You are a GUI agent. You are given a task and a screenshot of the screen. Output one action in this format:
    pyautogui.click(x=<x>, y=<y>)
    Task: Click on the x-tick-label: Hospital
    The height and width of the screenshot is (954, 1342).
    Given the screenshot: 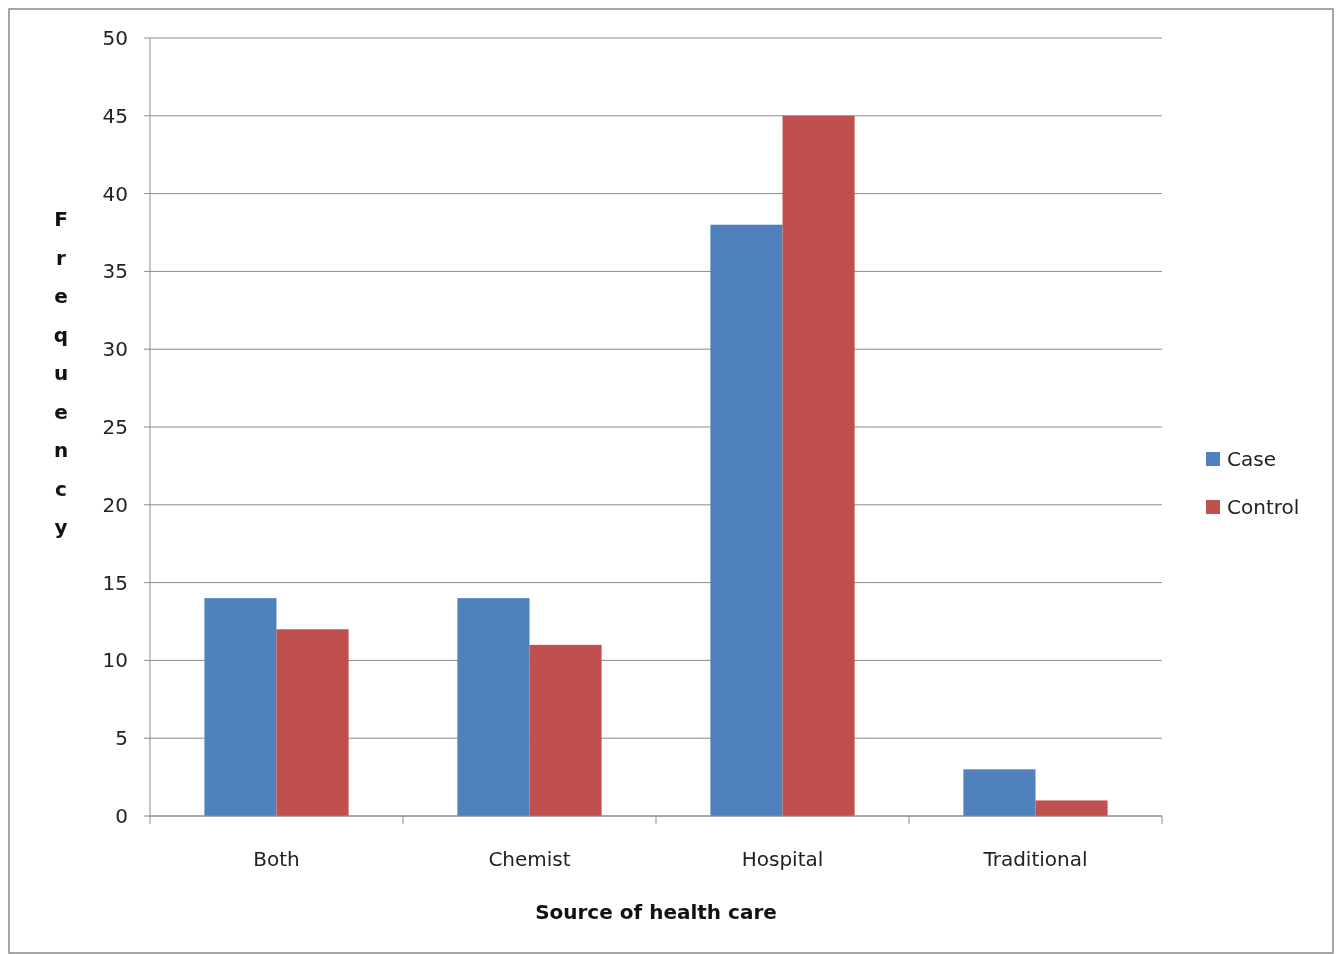 What is the action you would take?
    pyautogui.click(x=782, y=859)
    